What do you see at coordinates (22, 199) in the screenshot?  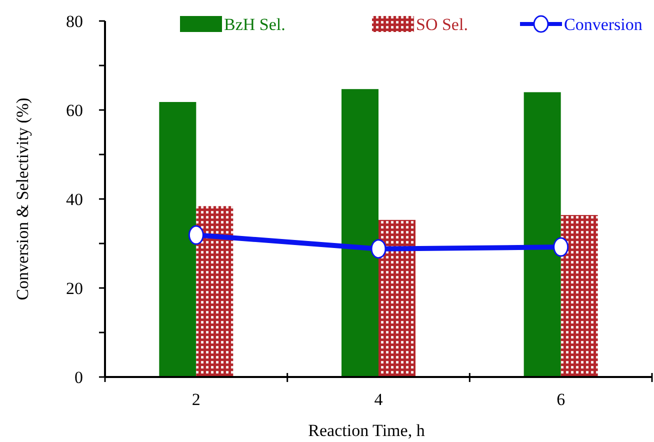 I see `y-axis-title: Conversion & Selectivity (%)` at bounding box center [22, 199].